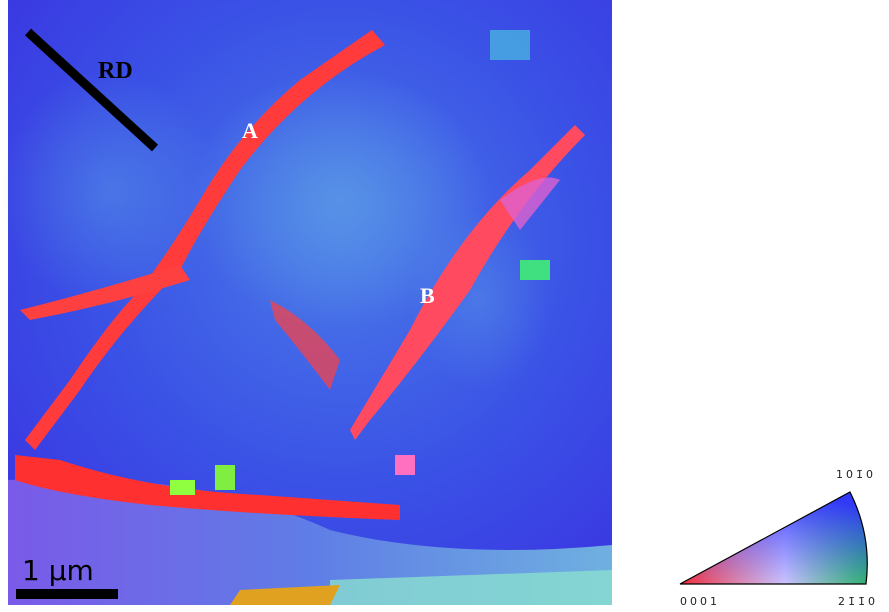  What do you see at coordinates (58, 570) in the screenshot?
I see `scale-bar-label: 1 µm` at bounding box center [58, 570].